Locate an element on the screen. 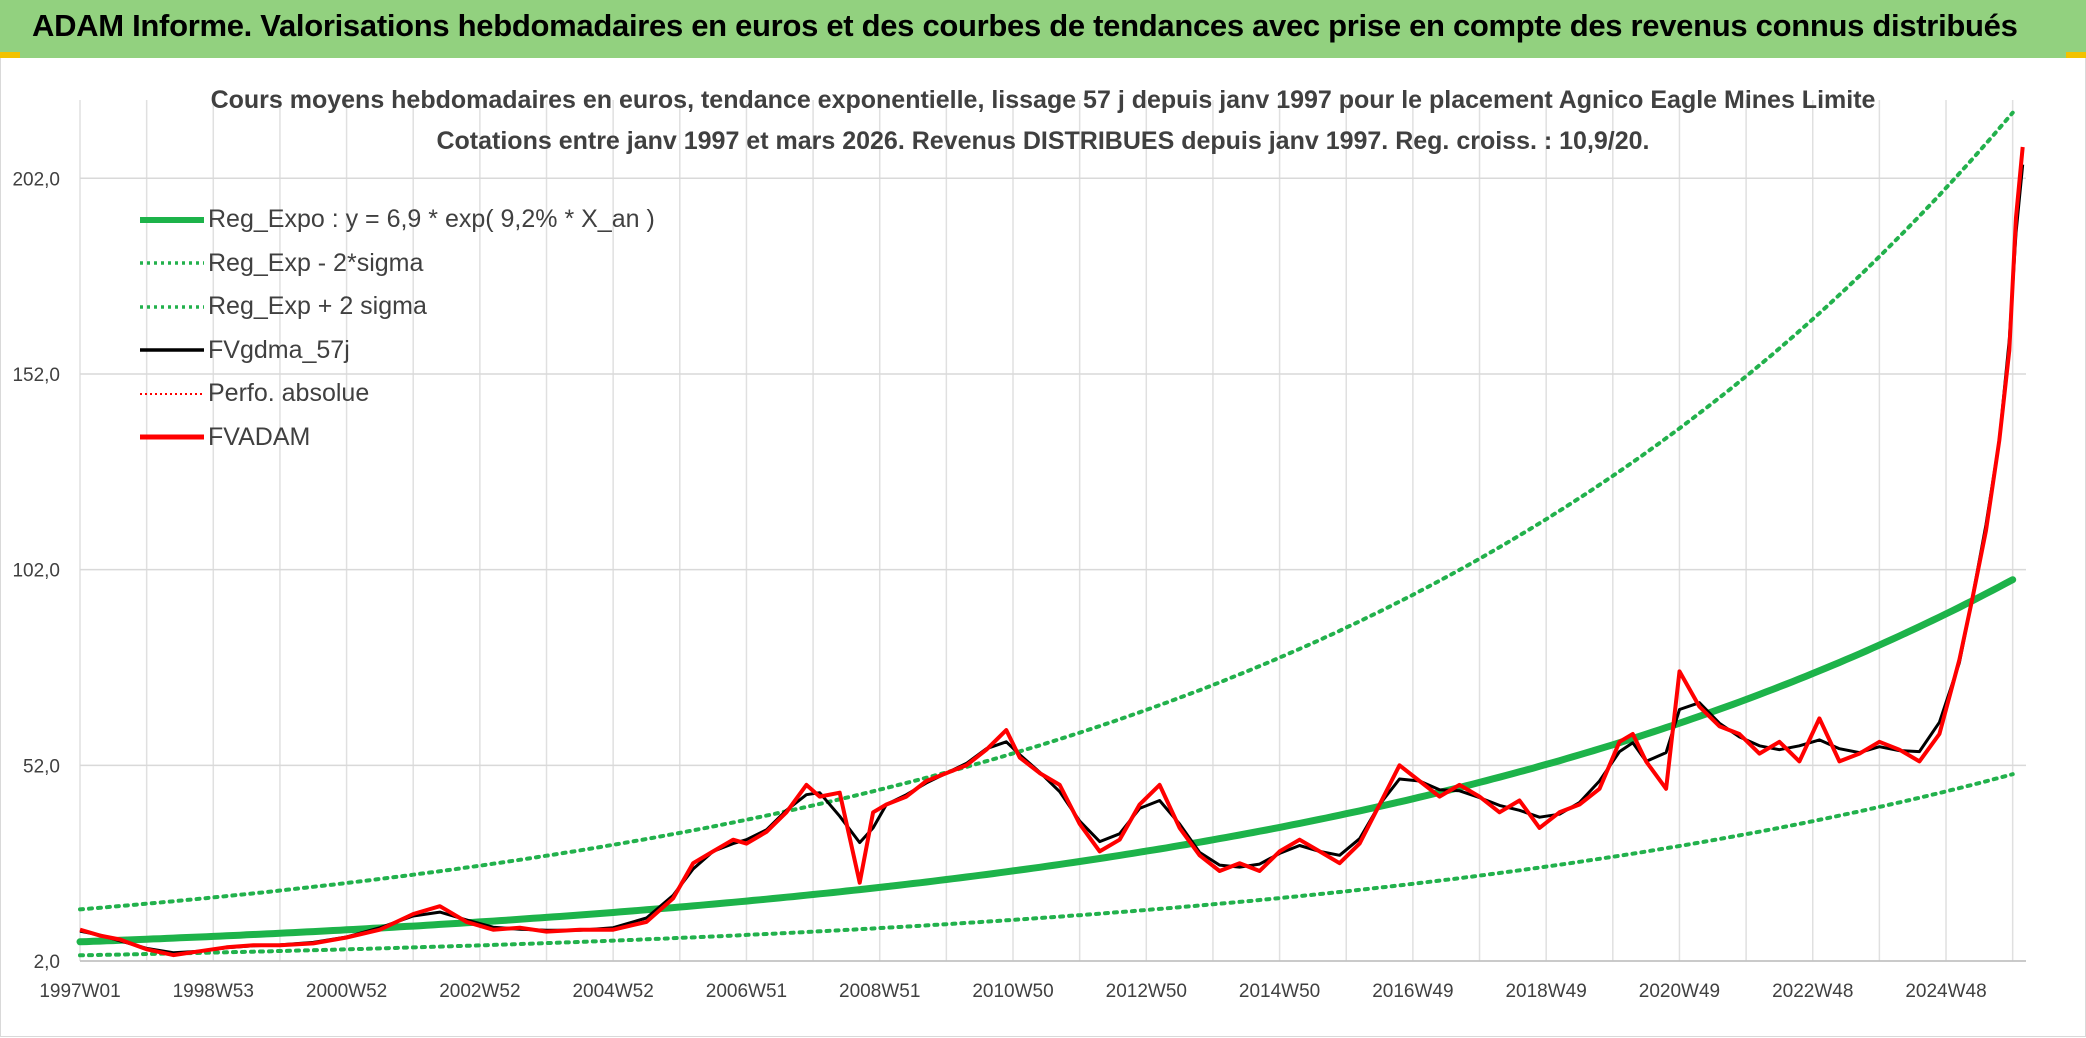  y-tick-label: 52,0 is located at coordinates (41, 766).